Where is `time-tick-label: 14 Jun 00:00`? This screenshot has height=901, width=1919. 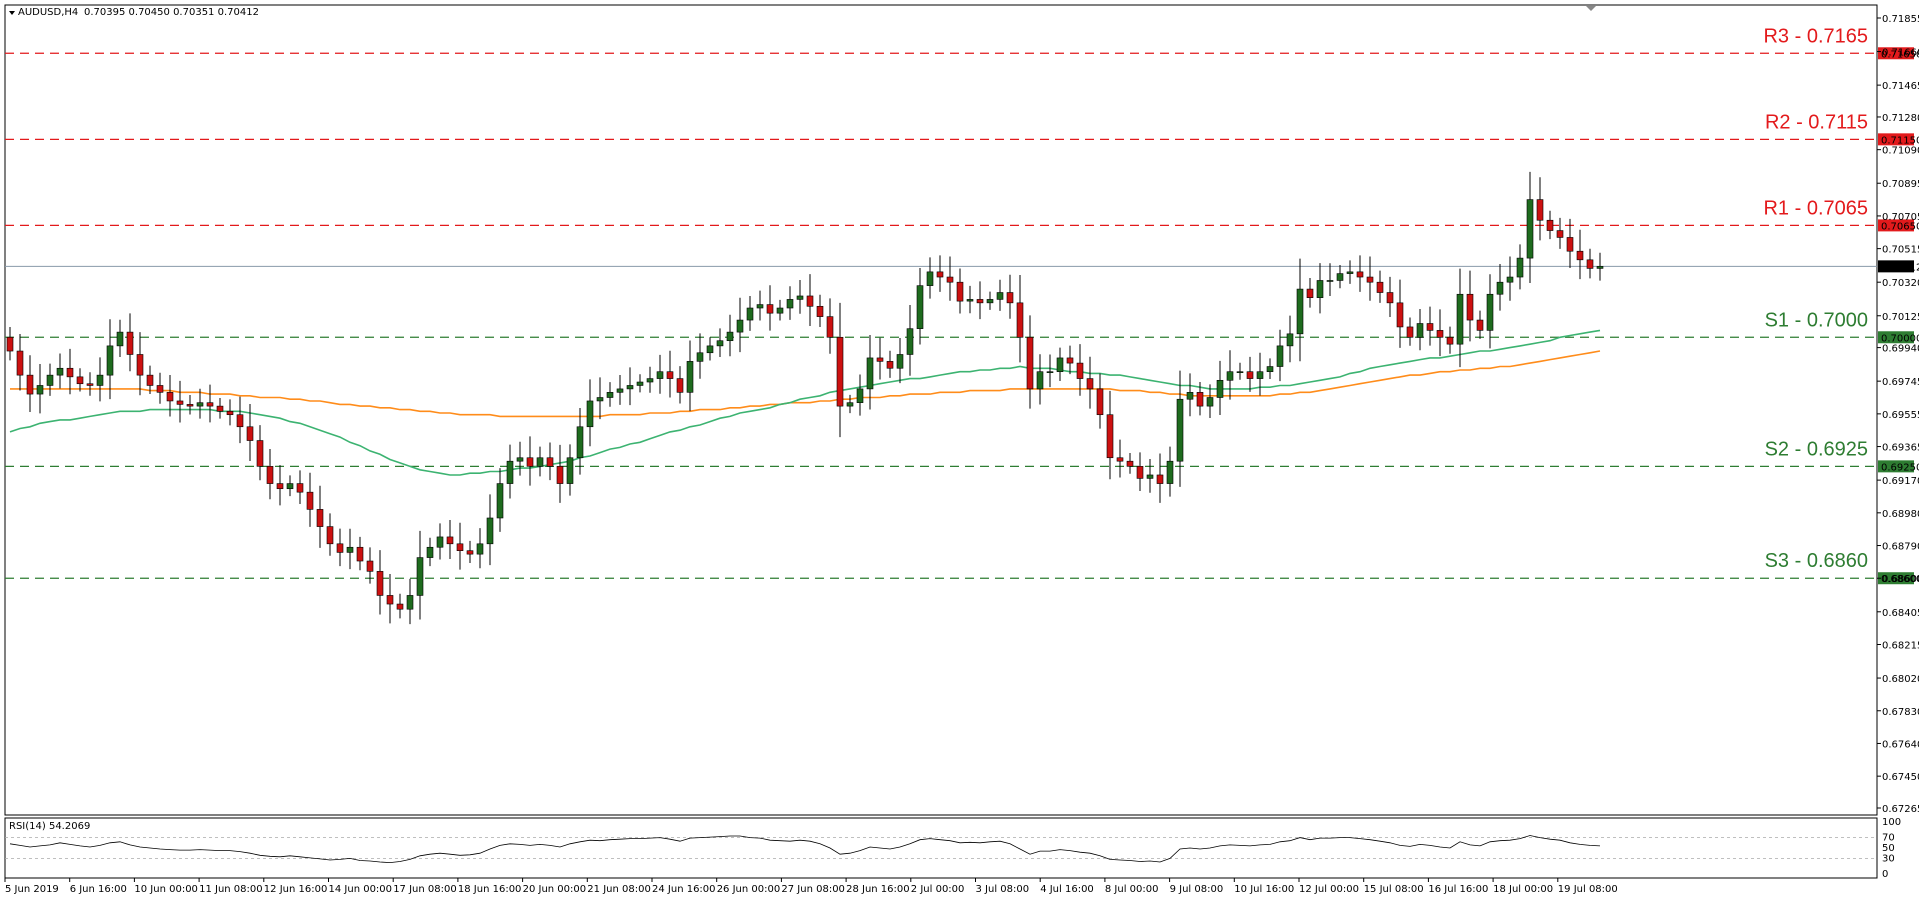
time-tick-label: 14 Jun 00:00 is located at coordinates (361, 889).